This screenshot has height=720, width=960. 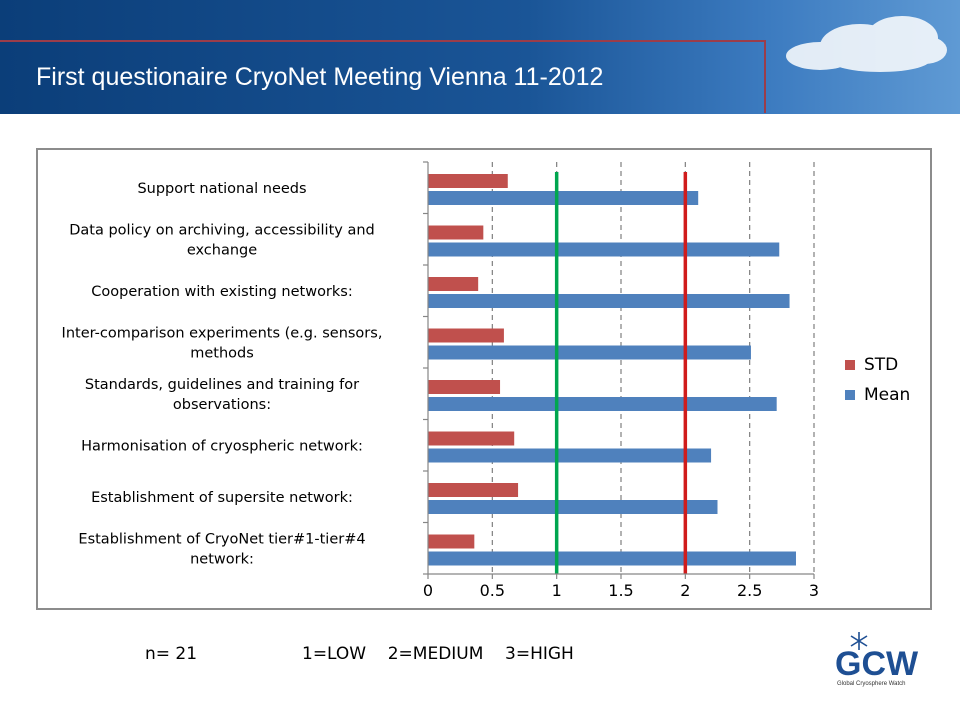 What do you see at coordinates (749, 590) in the screenshot?
I see `x-tick-label: 2.5` at bounding box center [749, 590].